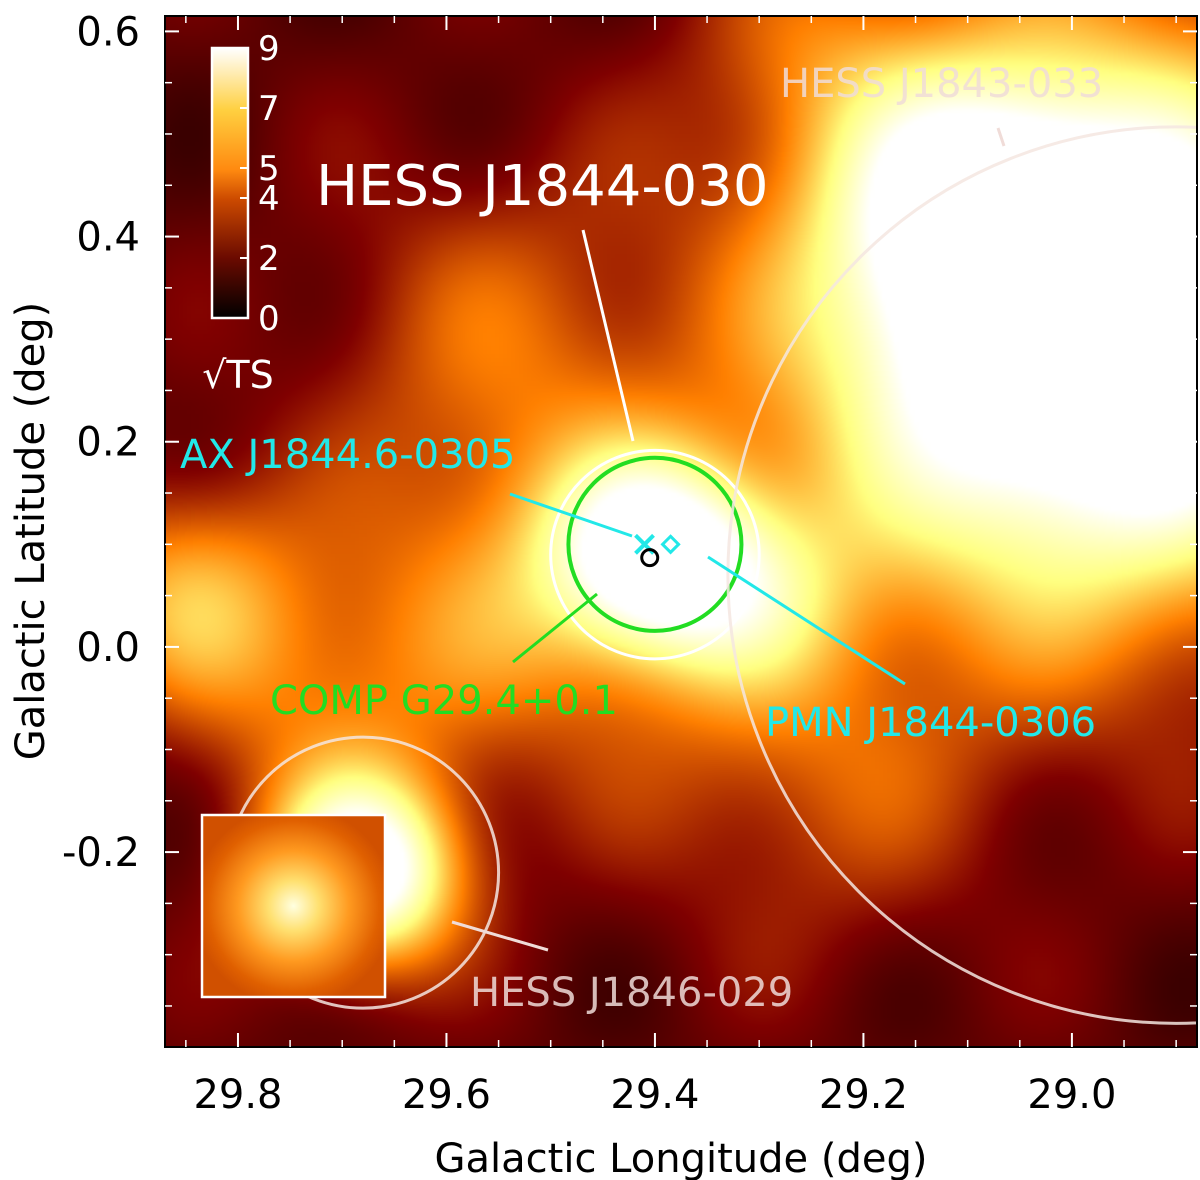 This screenshot has height=1180, width=1200. Describe the element at coordinates (542, 186) in the screenshot. I see `label-hess-j1844-030: HESS J1844-030` at that location.